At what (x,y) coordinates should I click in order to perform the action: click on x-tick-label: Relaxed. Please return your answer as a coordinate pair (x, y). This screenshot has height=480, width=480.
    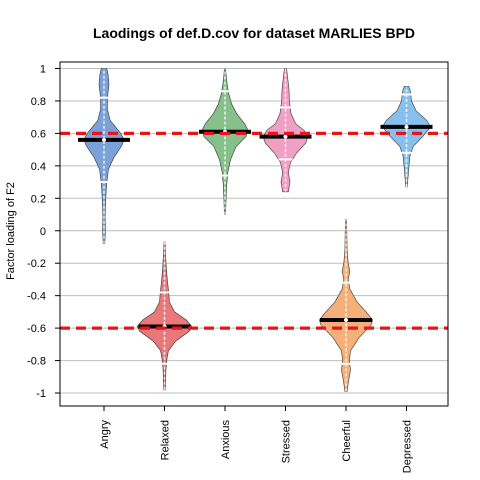
    Looking at the image, I should click on (166, 440).